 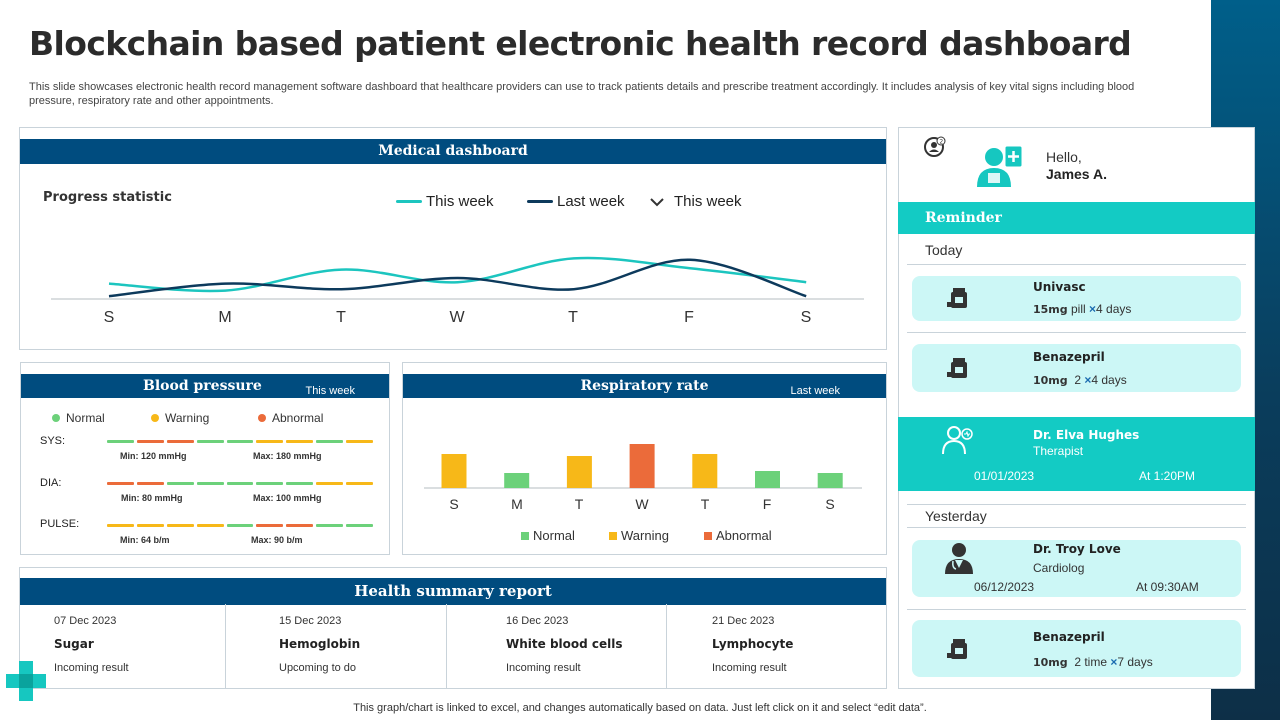 What do you see at coordinates (540, 201) in the screenshot?
I see `legend-swatch-navy` at bounding box center [540, 201].